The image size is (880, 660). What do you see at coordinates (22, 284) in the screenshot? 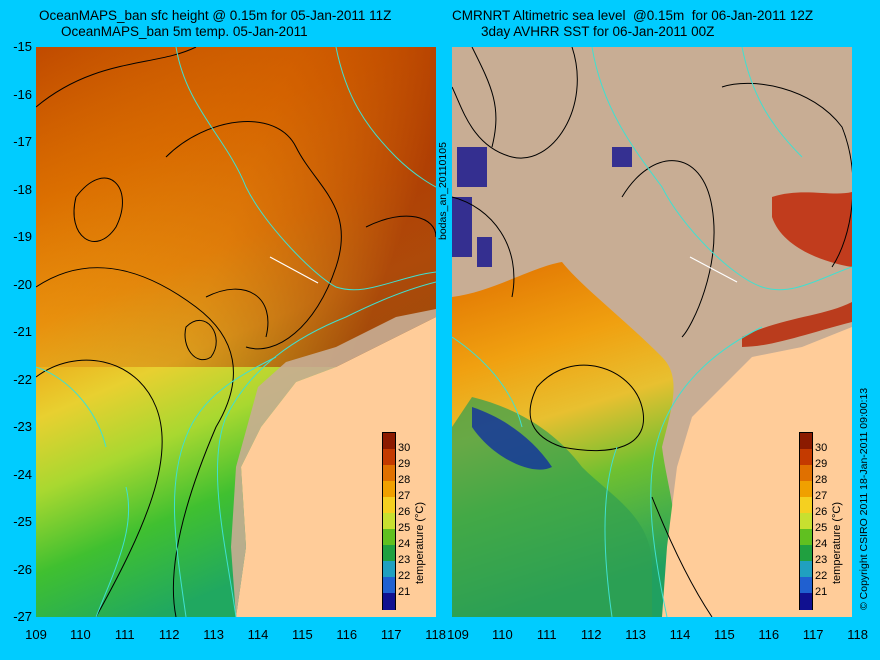
I see `y-tick-label: -20` at bounding box center [22, 284].